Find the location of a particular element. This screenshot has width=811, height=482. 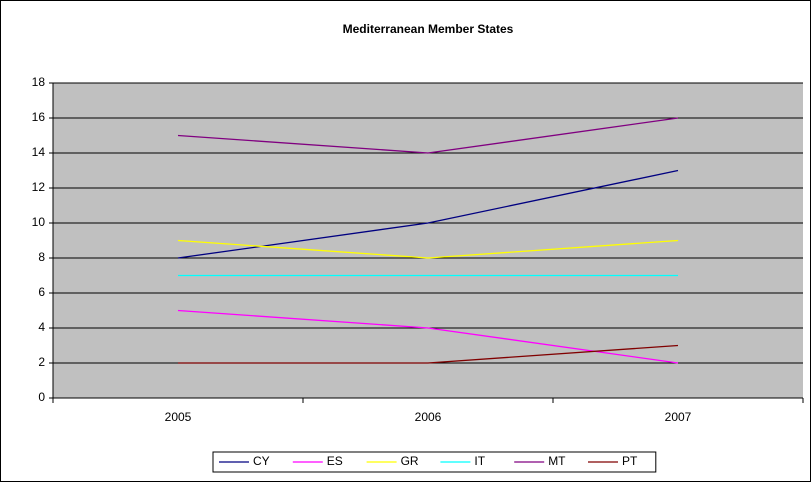

y-tick-label: 14 is located at coordinates (39, 152).